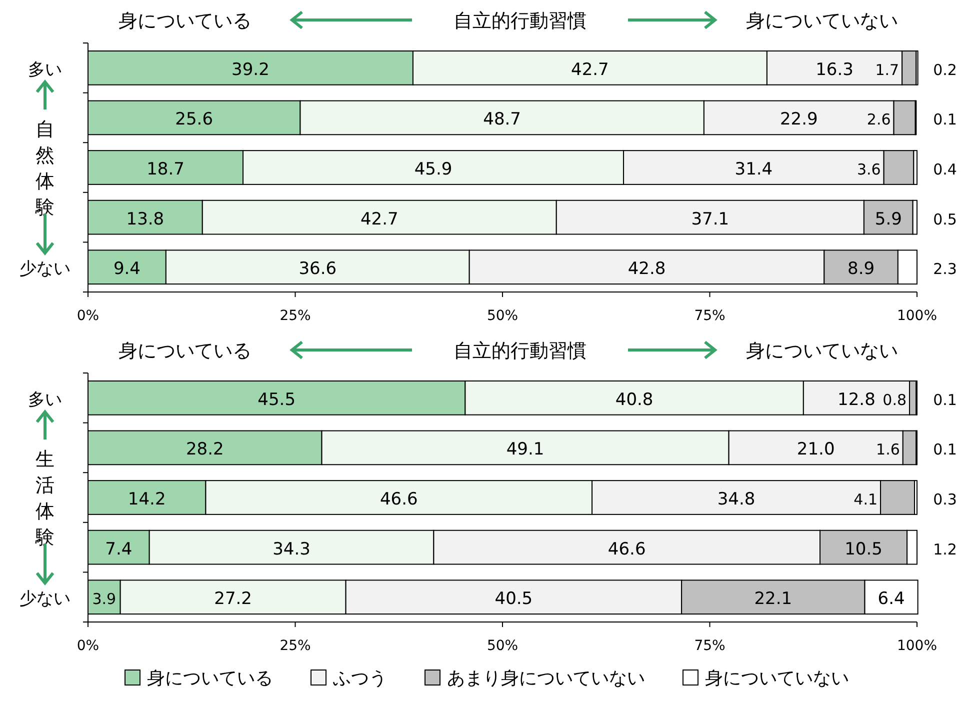 The height and width of the screenshot is (711, 973). What do you see at coordinates (894, 399) in the screenshot?
I see `data-label: 0.8` at bounding box center [894, 399].